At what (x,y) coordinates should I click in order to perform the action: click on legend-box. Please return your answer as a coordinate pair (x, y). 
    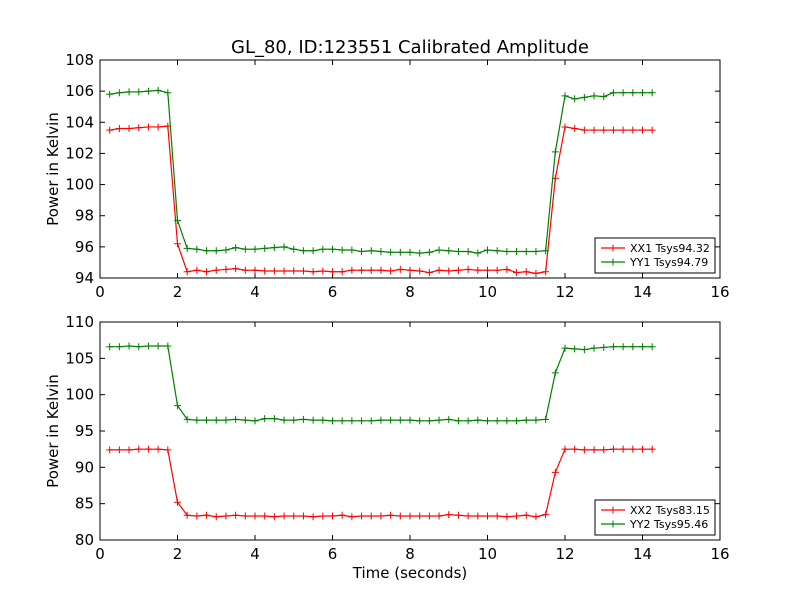
    Looking at the image, I should click on (655, 255).